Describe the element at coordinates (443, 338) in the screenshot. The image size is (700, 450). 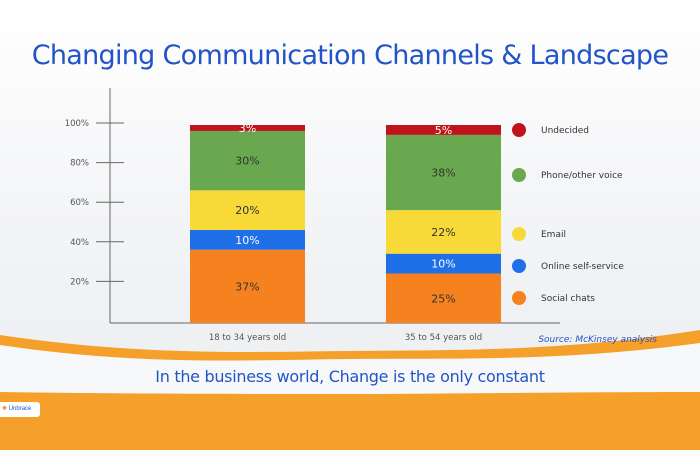
I see `x-tick-label: 35 to 54 years old` at that location.